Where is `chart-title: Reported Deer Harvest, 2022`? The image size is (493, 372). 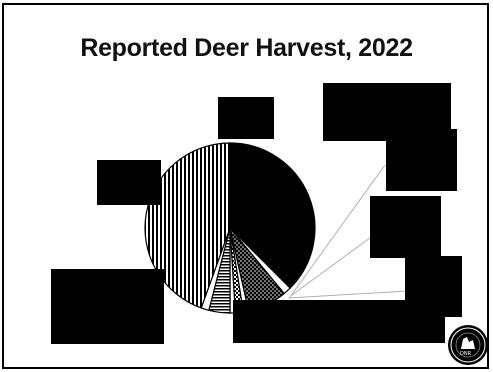
chart-title: Reported Deer Harvest, 2022 is located at coordinates (246, 48).